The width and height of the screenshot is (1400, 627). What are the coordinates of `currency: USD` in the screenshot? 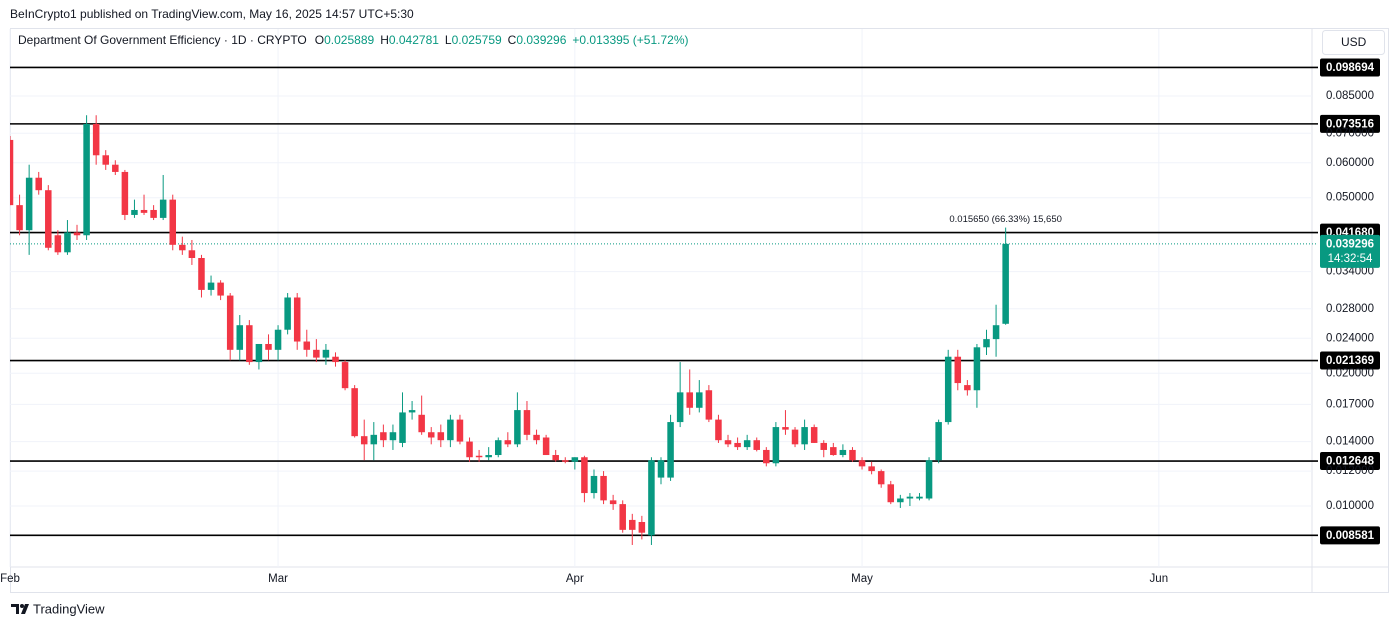 It's located at (1354, 42).